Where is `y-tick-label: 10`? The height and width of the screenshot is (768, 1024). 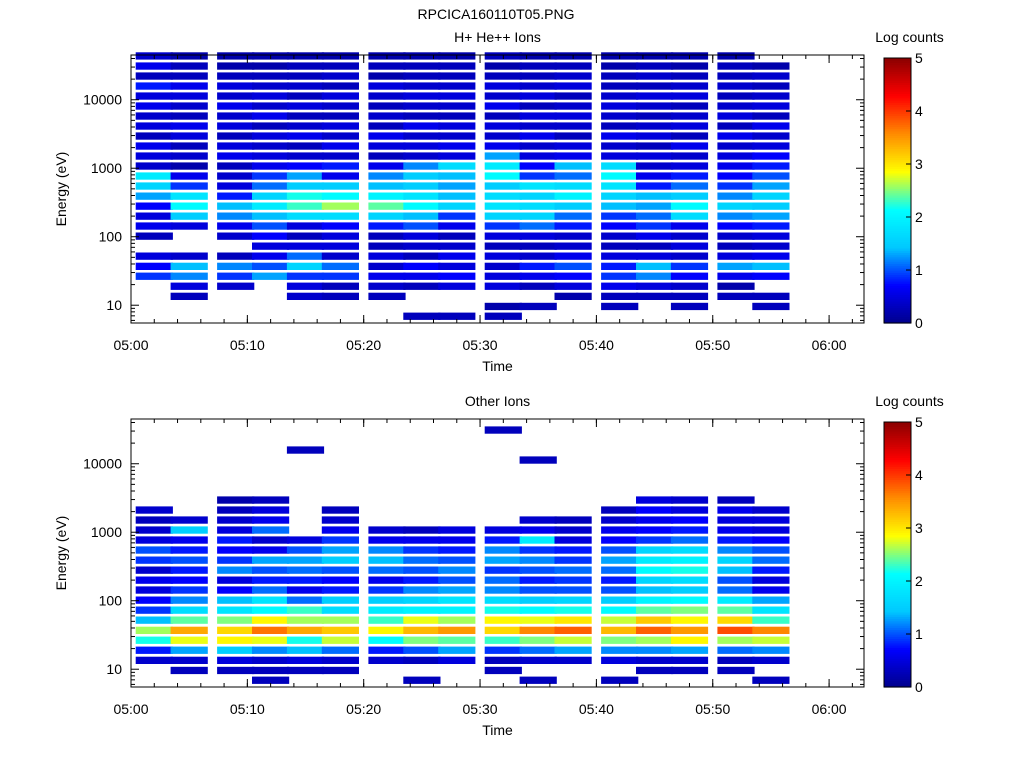
y-tick-label: 10 is located at coordinates (114, 669).